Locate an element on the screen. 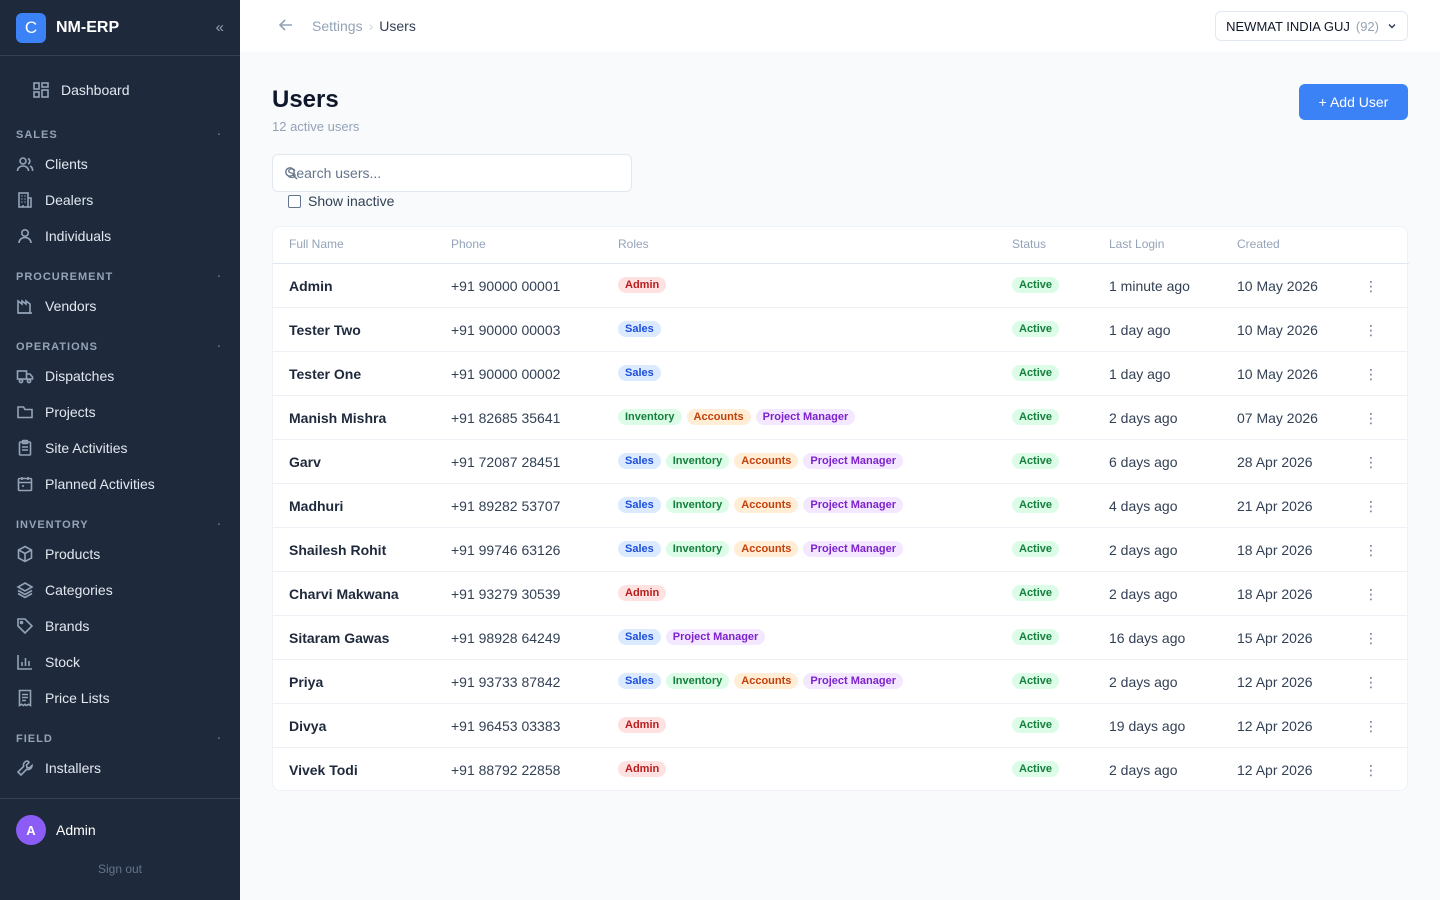  collapse-sidebar-icon: « is located at coordinates (219, 27).